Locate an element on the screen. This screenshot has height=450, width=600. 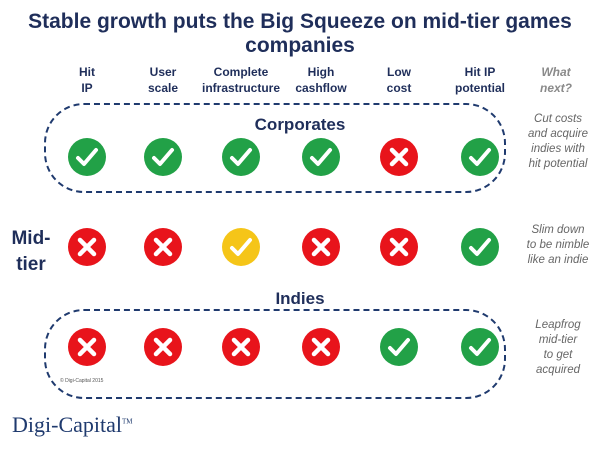
row-label-indies: Indies is located at coordinates (300, 298).